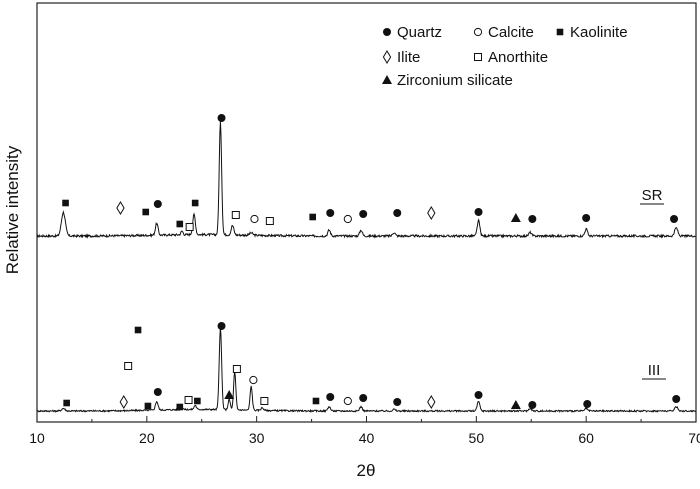 This screenshot has width=700, height=489. Describe the element at coordinates (37, 438) in the screenshot. I see `x-tick-label-10: 10` at that location.